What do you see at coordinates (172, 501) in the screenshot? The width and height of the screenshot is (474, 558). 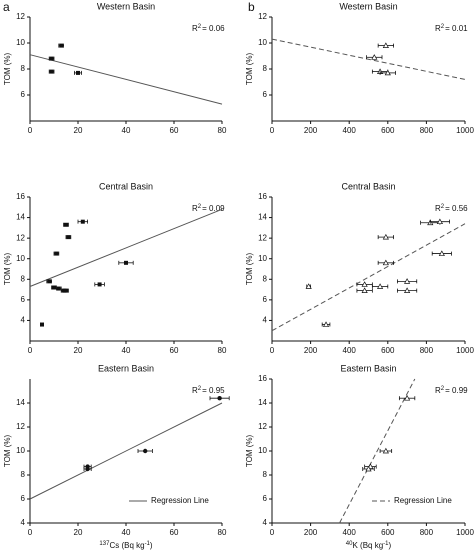 I see `legend-box` at bounding box center [172, 501].